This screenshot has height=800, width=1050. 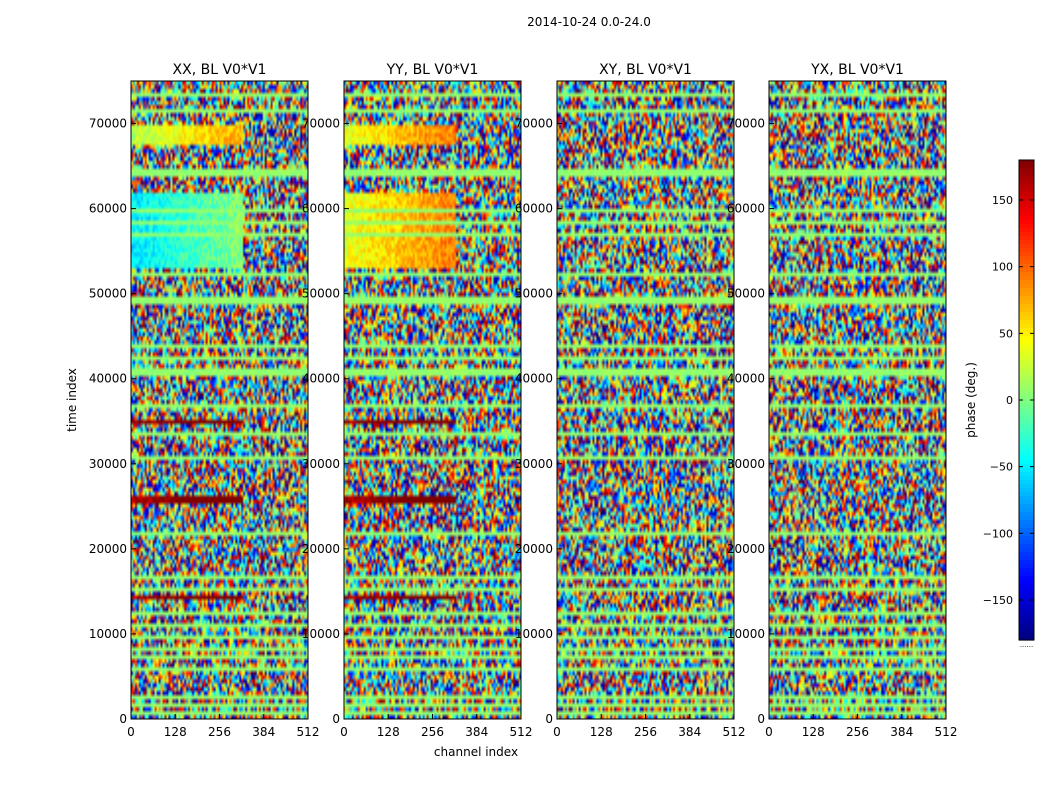 What do you see at coordinates (1006, 333) in the screenshot?
I see `colorbar-tick-label: 50` at bounding box center [1006, 333].